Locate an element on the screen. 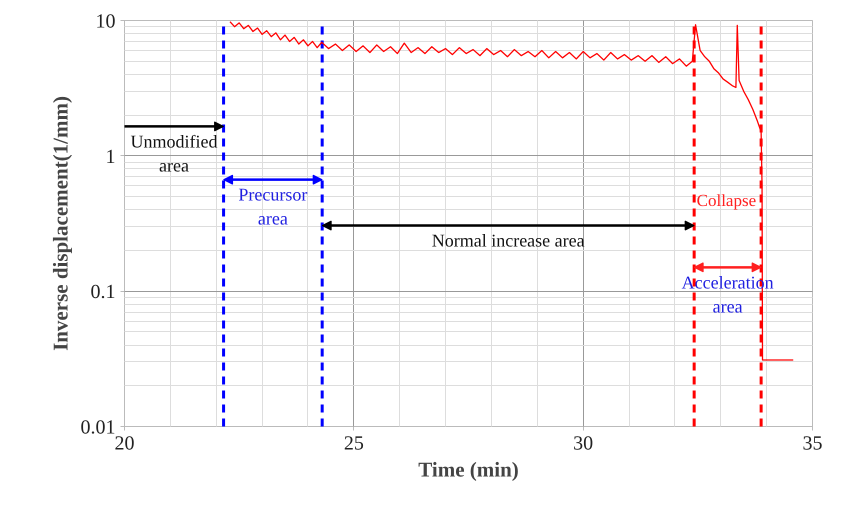  y-tick-label: 0.01 is located at coordinates (98, 427).